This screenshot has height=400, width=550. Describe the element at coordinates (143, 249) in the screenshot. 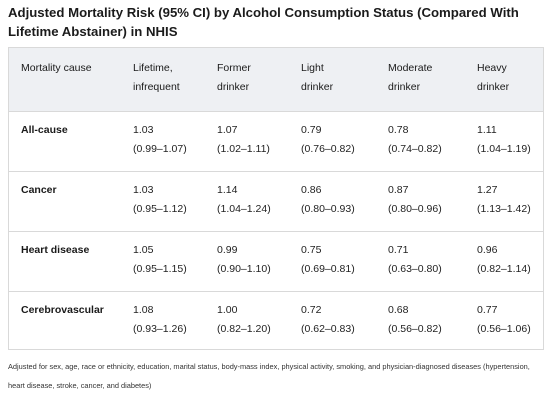

I see `estimate-value: 1.05` at that location.